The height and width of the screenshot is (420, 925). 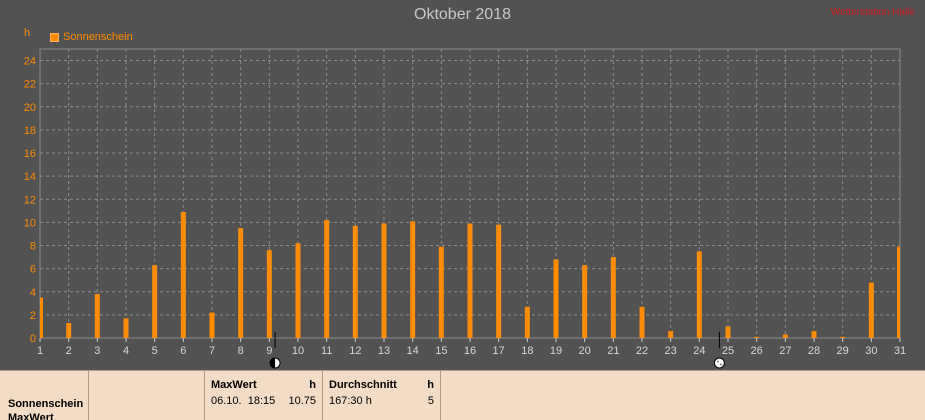 What do you see at coordinates (212, 351) in the screenshot?
I see `x-tick-label: 7` at bounding box center [212, 351].